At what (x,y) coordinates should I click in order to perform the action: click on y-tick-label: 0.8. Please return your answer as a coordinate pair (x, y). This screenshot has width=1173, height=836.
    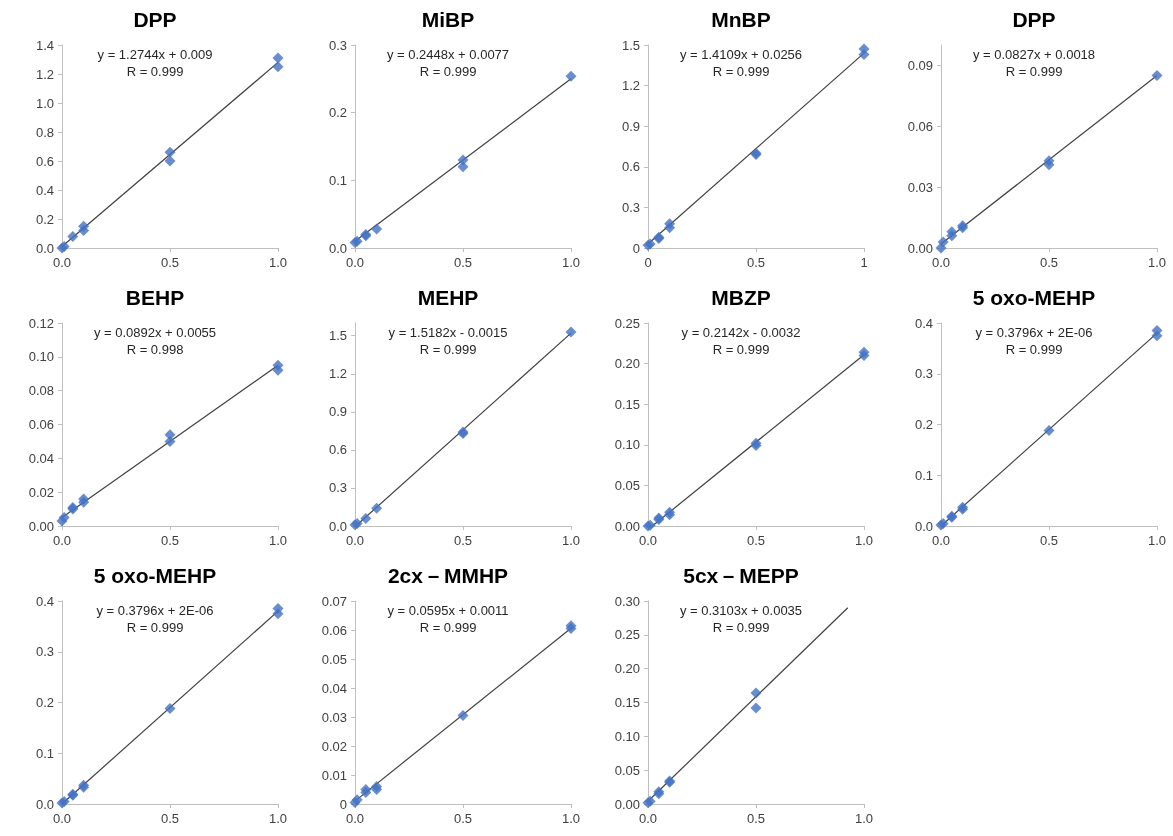
    Looking at the image, I should click on (44, 132).